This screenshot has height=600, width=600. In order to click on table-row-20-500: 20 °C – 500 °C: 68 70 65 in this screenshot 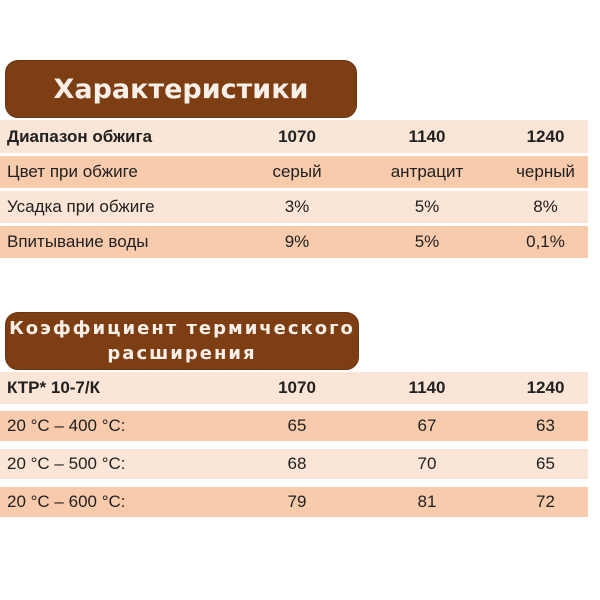, I will do `click(294, 464)`.